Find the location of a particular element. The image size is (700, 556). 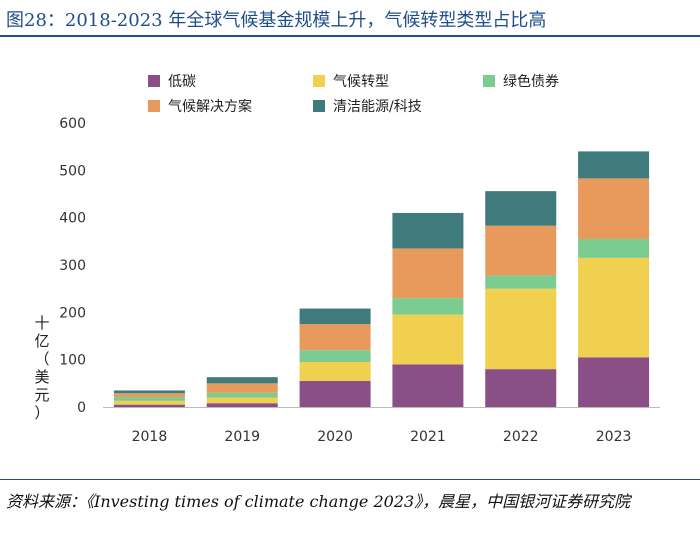

legend-label: 低碳 is located at coordinates (182, 82).